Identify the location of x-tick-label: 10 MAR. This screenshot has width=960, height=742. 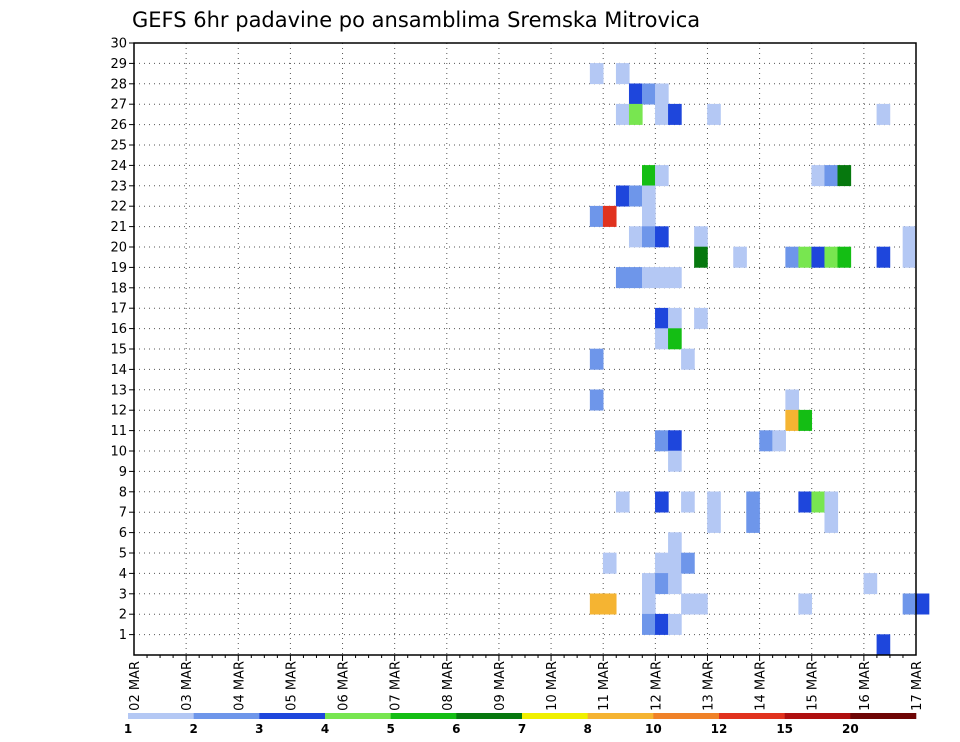
(552, 686).